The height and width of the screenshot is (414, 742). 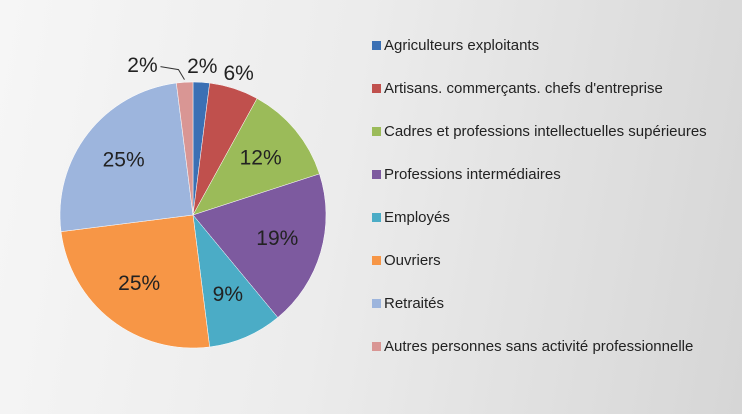 What do you see at coordinates (261, 158) in the screenshot?
I see `data-label: 12%` at bounding box center [261, 158].